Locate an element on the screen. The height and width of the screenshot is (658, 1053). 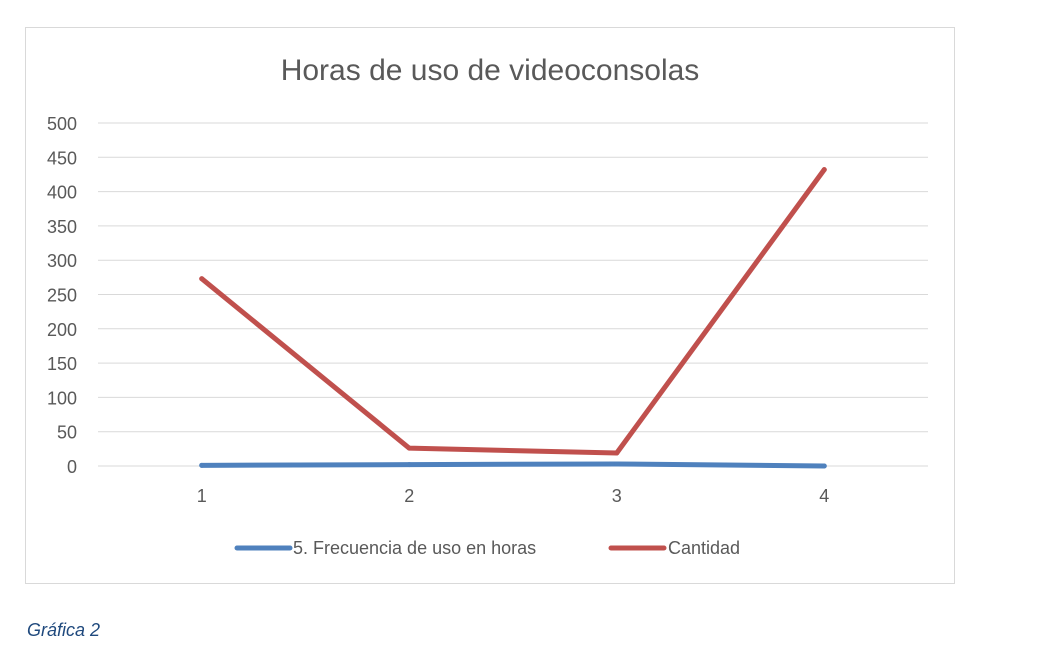
y-tick-label: 500 is located at coordinates (62, 124).